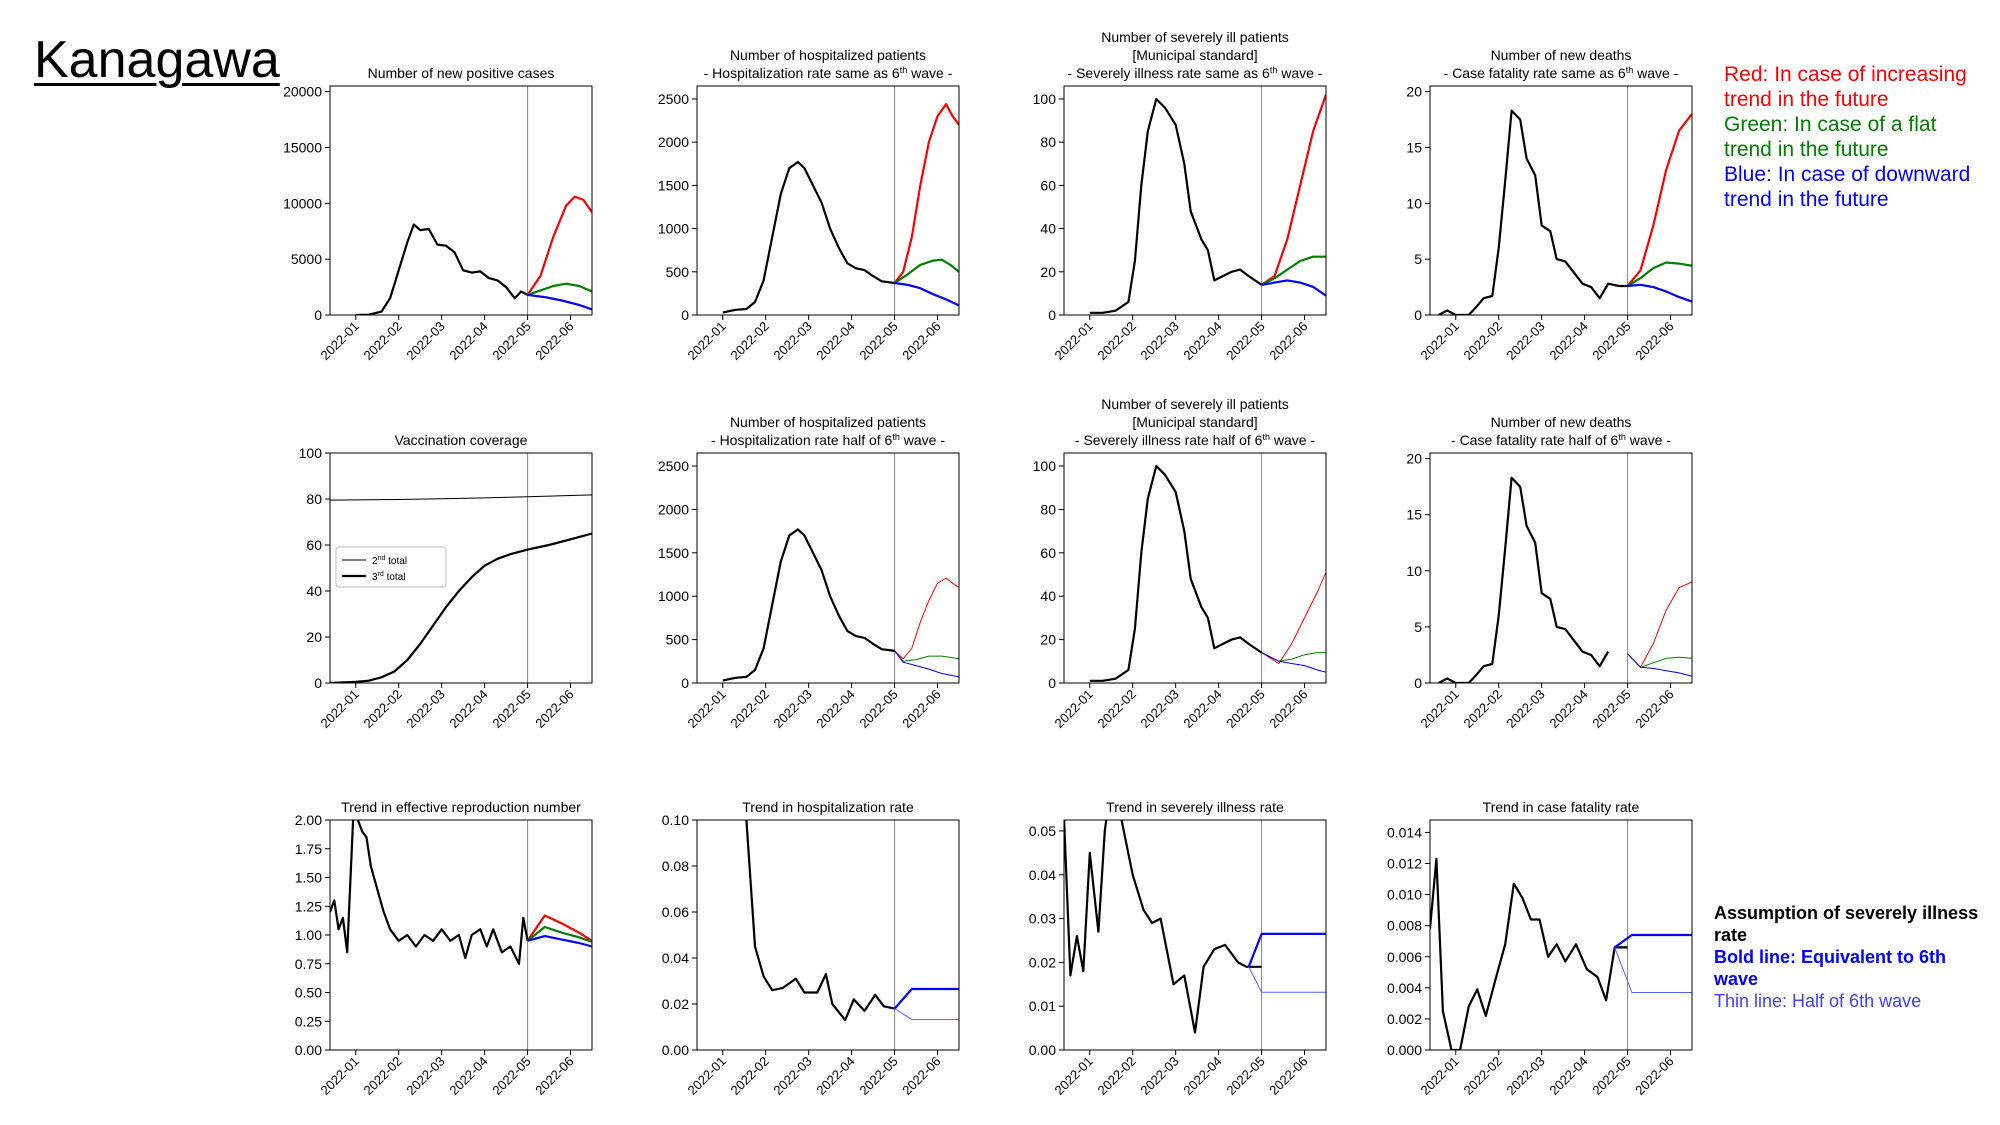 The width and height of the screenshot is (2000, 1125). I want to click on x-tick-label-4-4: 2022-05, so click(511, 709).